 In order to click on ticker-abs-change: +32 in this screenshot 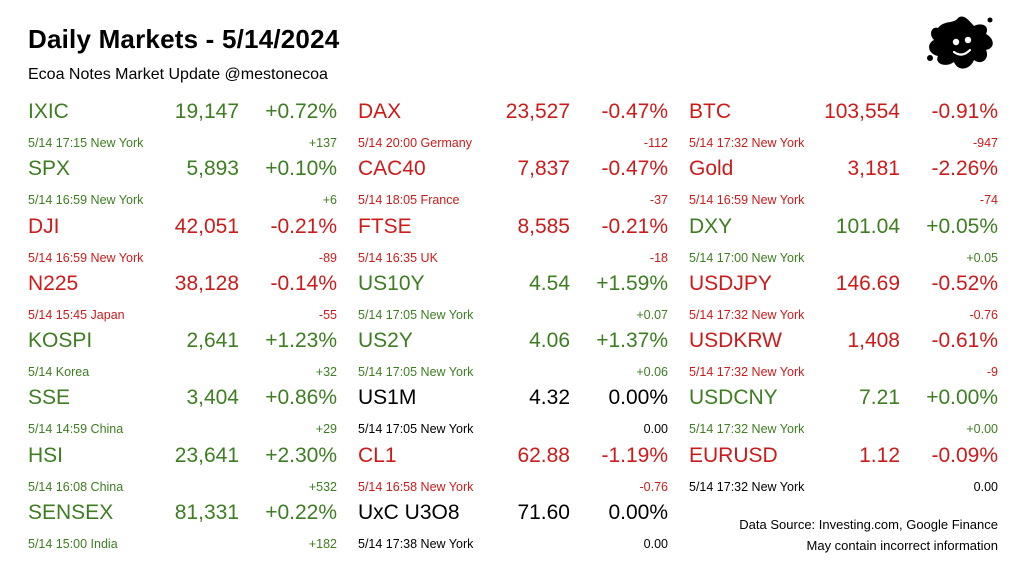, I will do `click(326, 372)`.